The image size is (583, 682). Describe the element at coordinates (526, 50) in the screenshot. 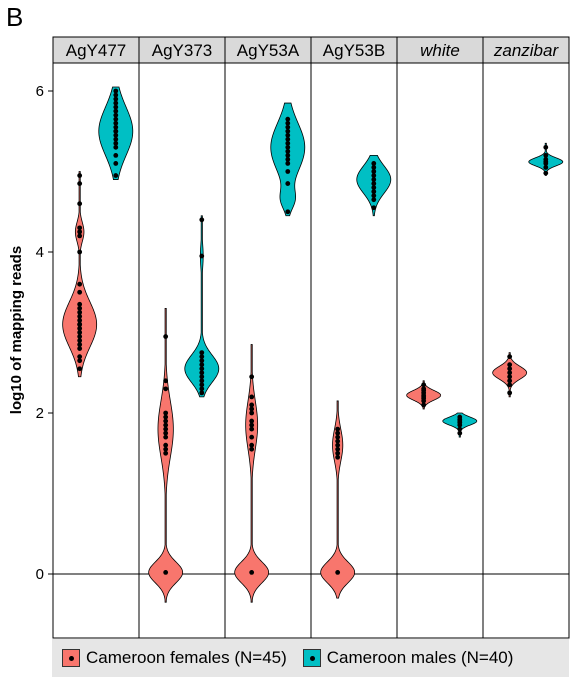

I see `strip-label-zanzibar: zanzibar` at that location.